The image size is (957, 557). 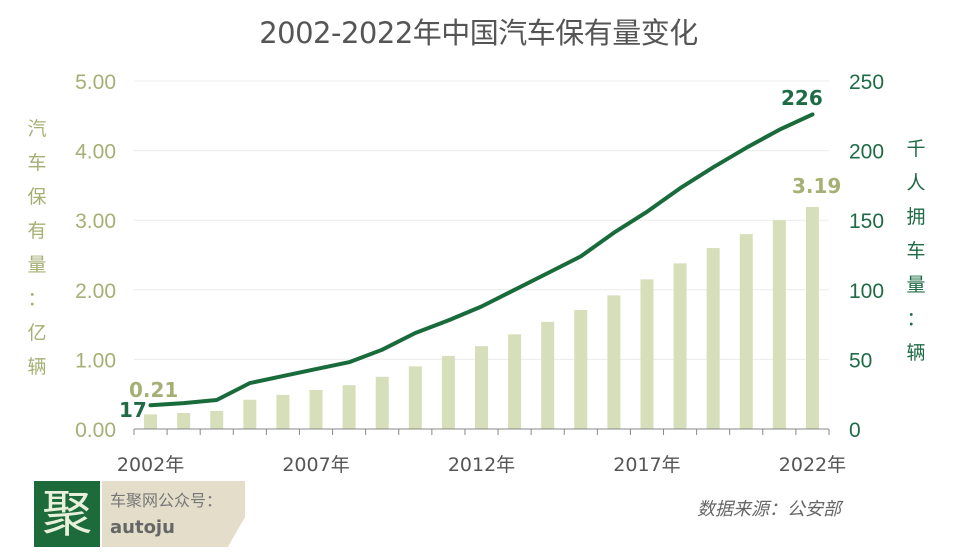 What do you see at coordinates (812, 317) in the screenshot?
I see `bar-2022` at bounding box center [812, 317].